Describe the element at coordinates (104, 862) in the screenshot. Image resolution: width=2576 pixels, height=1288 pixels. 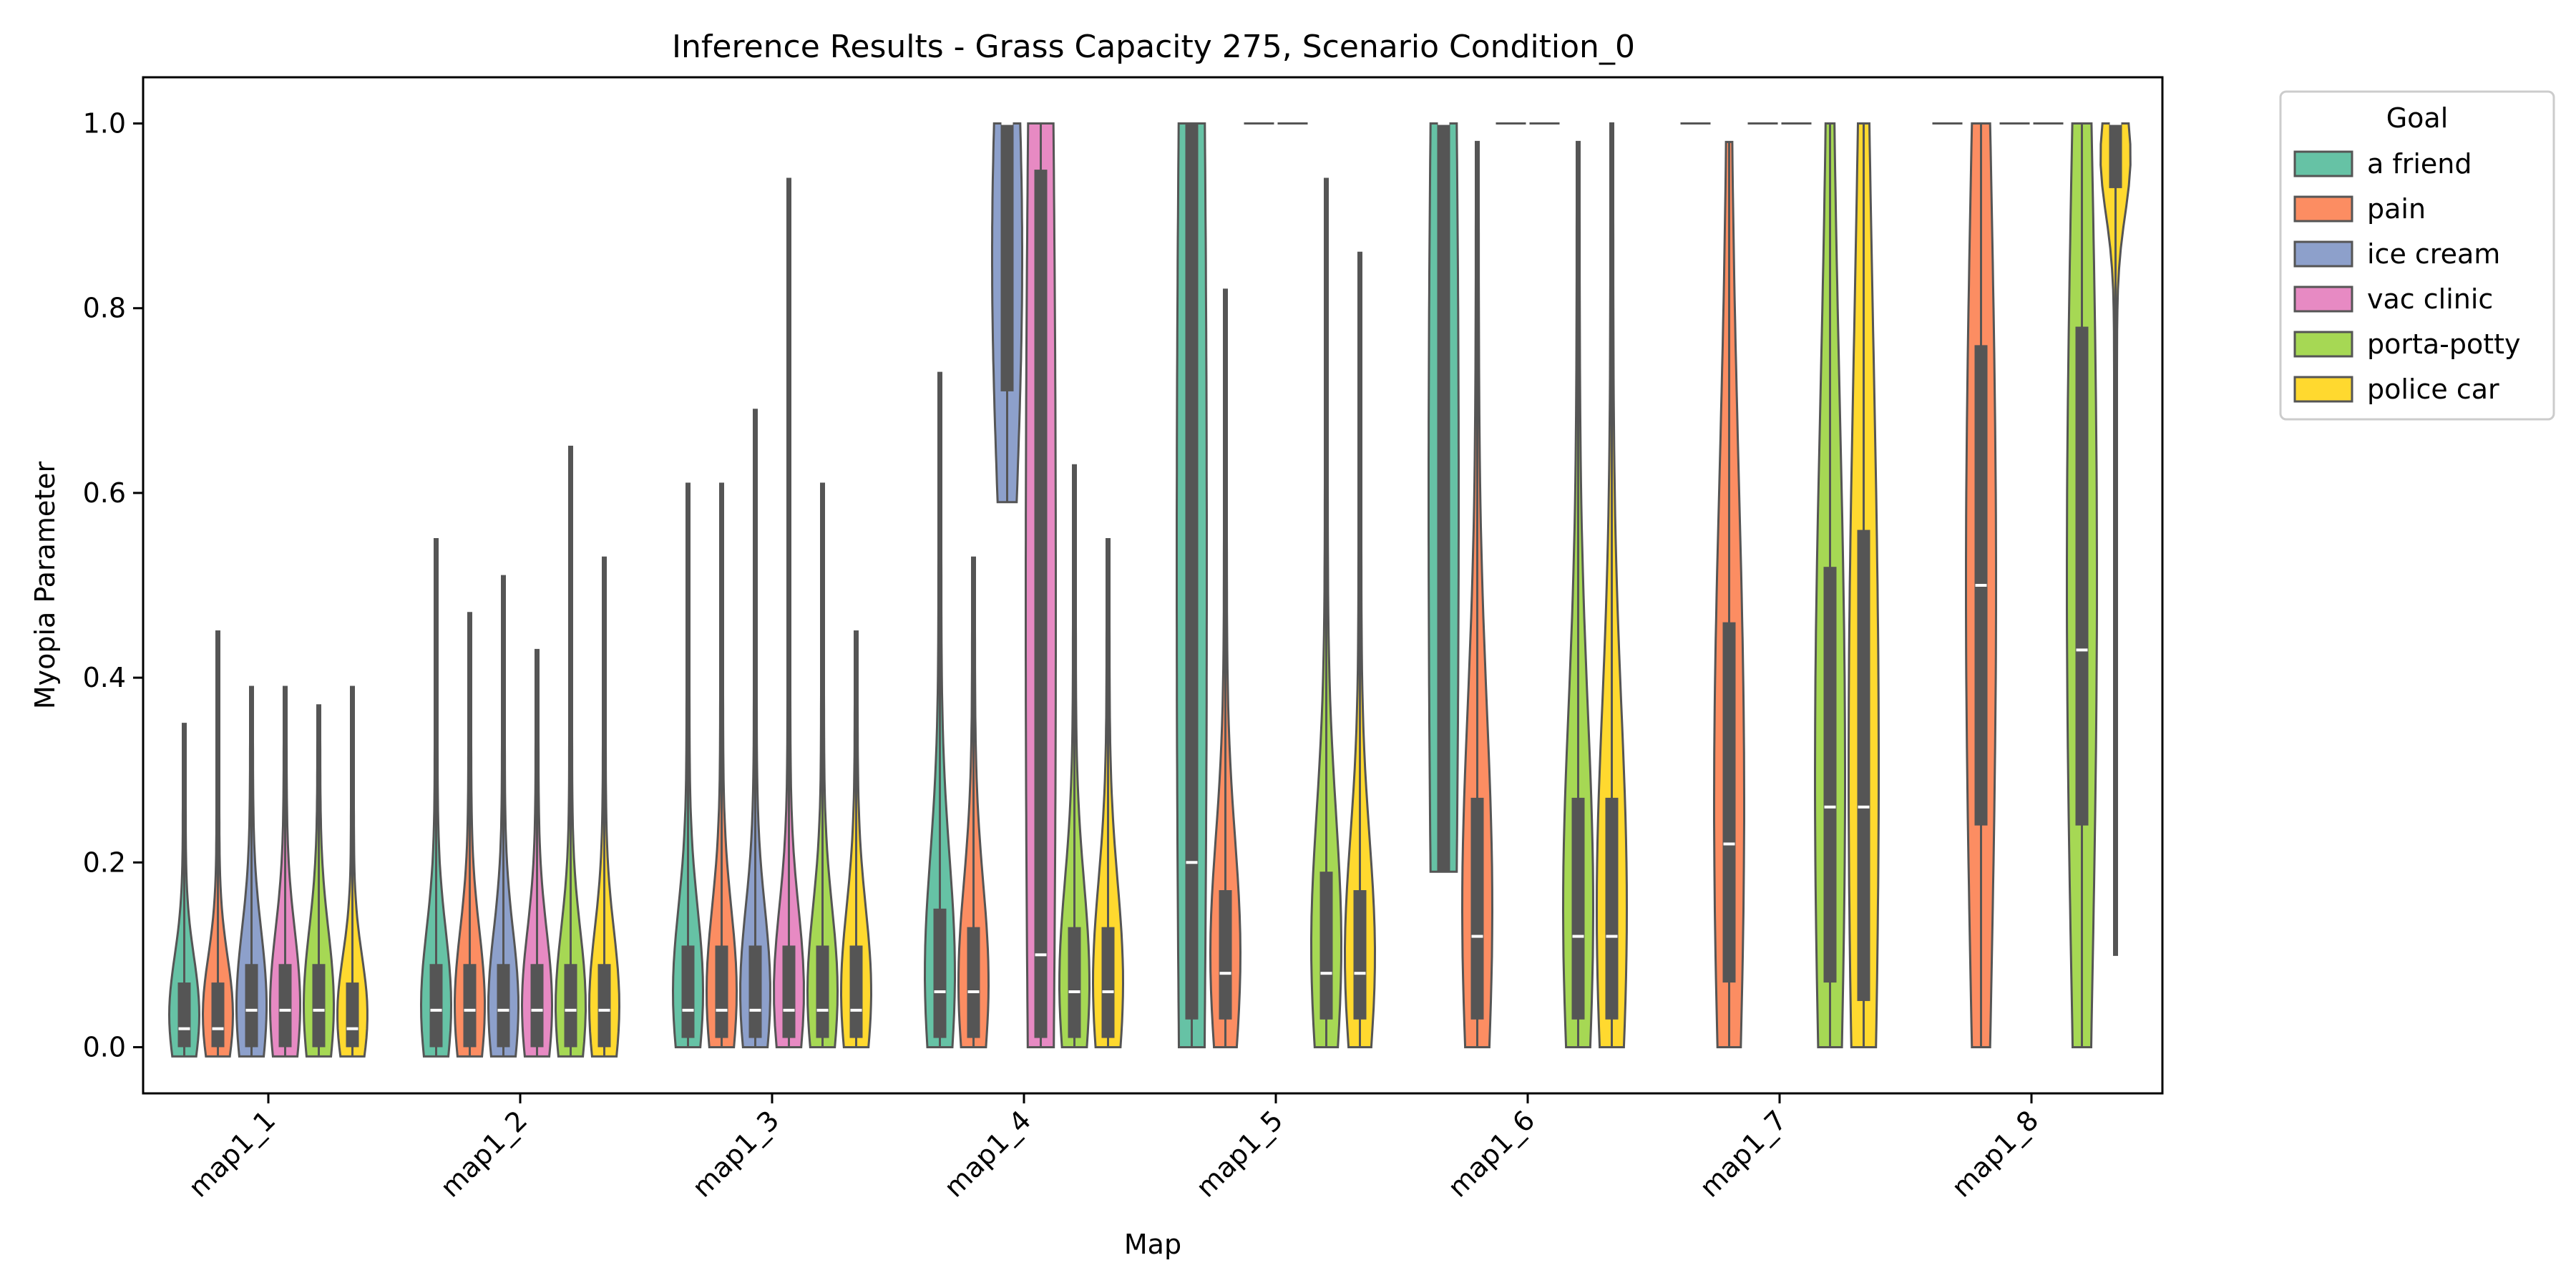
I see `y-tick-label: 0.2` at that location.